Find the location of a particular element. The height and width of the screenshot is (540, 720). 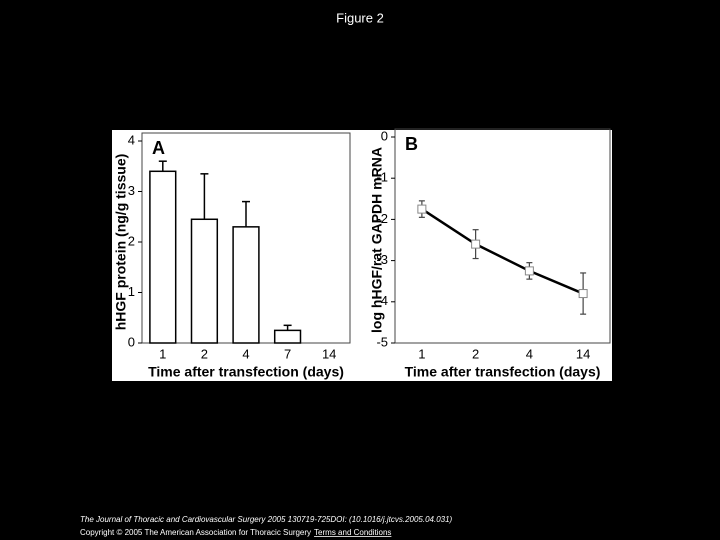

y-tick-label: -2 is located at coordinates (382, 218).